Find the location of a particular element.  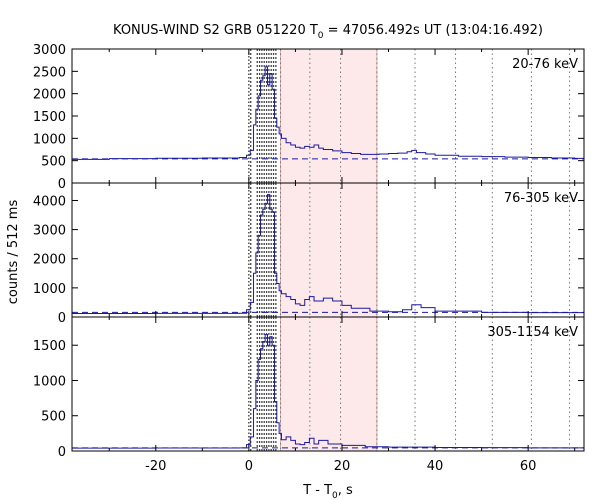

y-tick-label: 4000 is located at coordinates (49, 201).